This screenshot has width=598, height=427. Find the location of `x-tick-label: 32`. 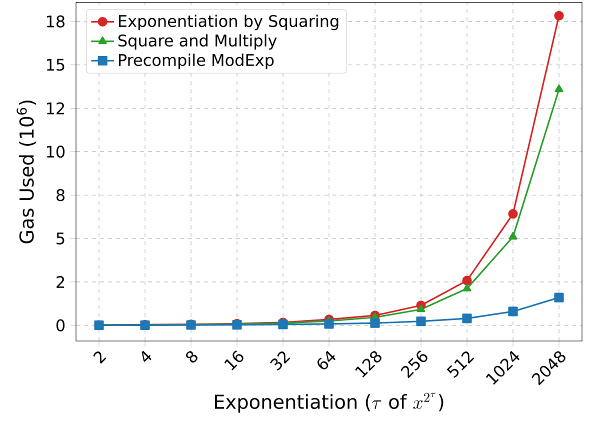

x-tick-label: 32 is located at coordinates (280, 361).